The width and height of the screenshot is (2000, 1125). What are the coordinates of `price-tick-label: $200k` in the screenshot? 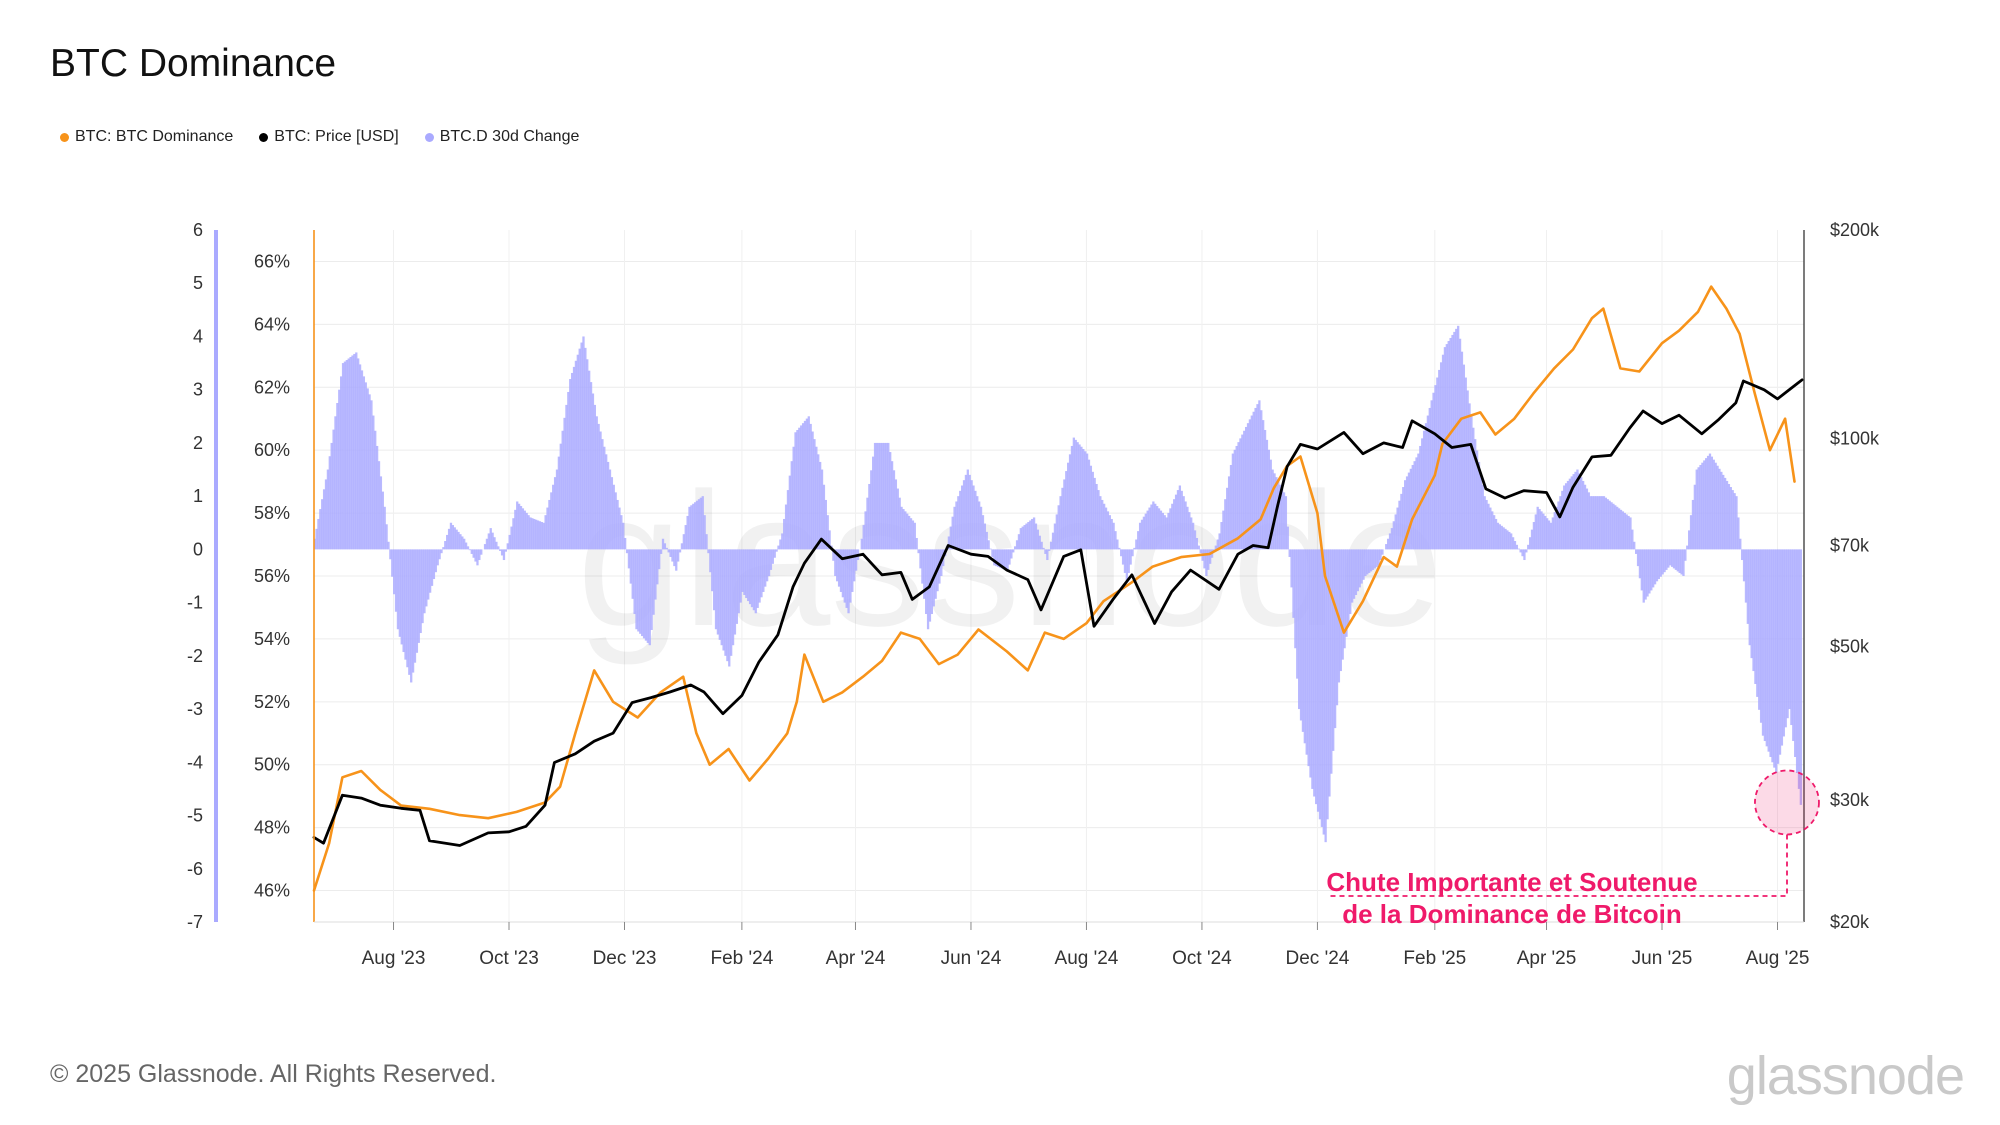 It's located at (1855, 230).